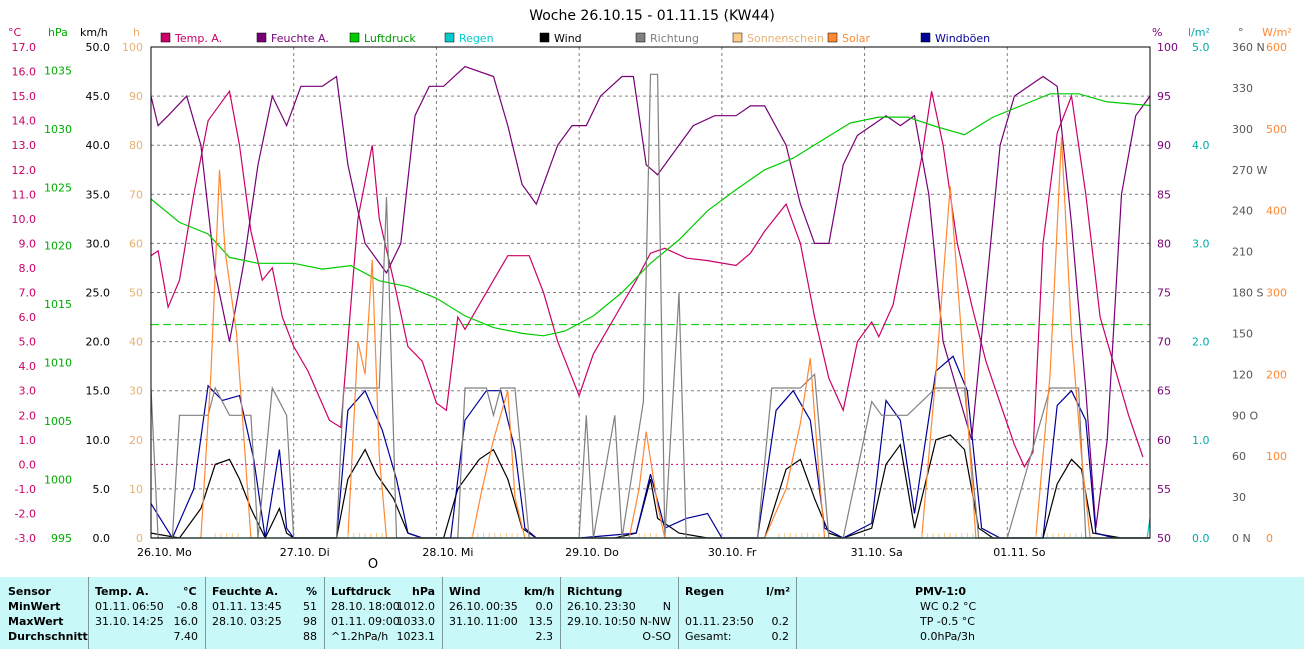 Image resolution: width=1304 pixels, height=649 pixels. Describe the element at coordinates (190, 591) in the screenshot. I see `temp-unit: °C` at that location.